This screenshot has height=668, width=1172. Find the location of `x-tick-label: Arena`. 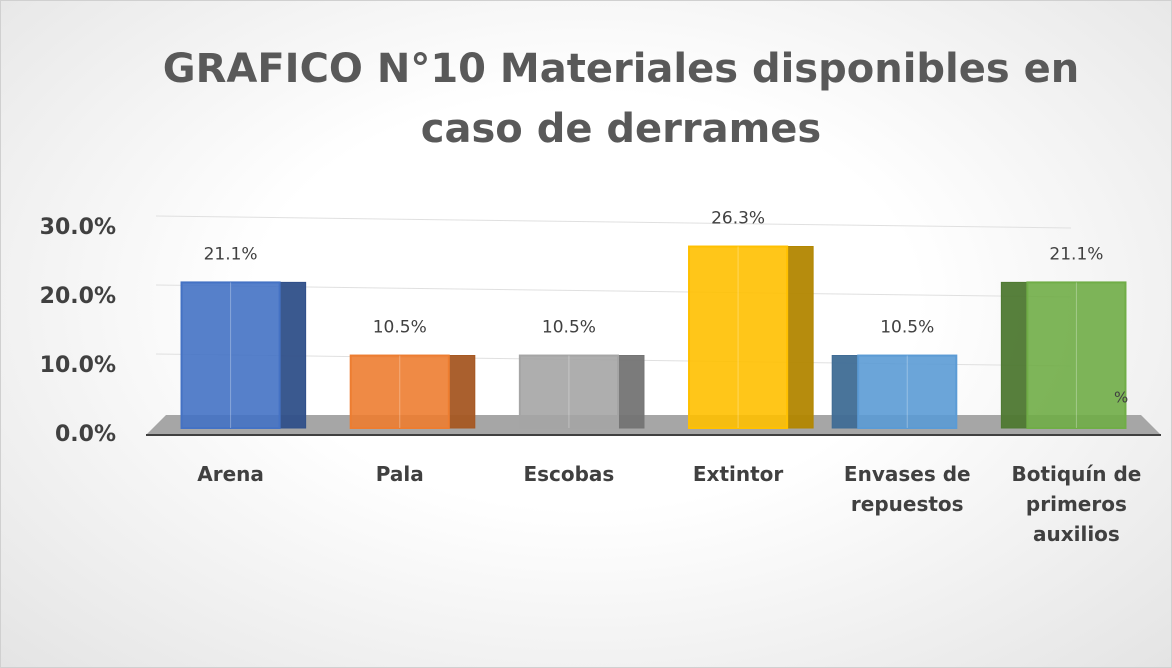

x-tick-label: Arena is located at coordinates (230, 474).